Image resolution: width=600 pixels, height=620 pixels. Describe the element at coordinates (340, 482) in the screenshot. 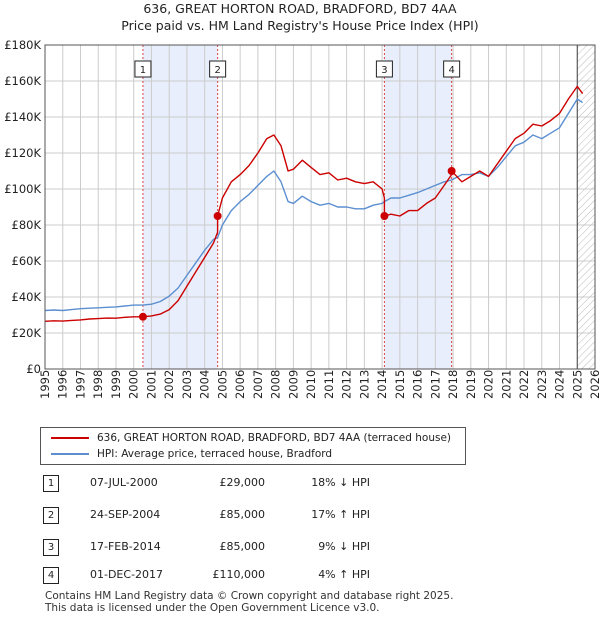

I see `sale-hpi-diff: 18% ↓ HPI` at that location.